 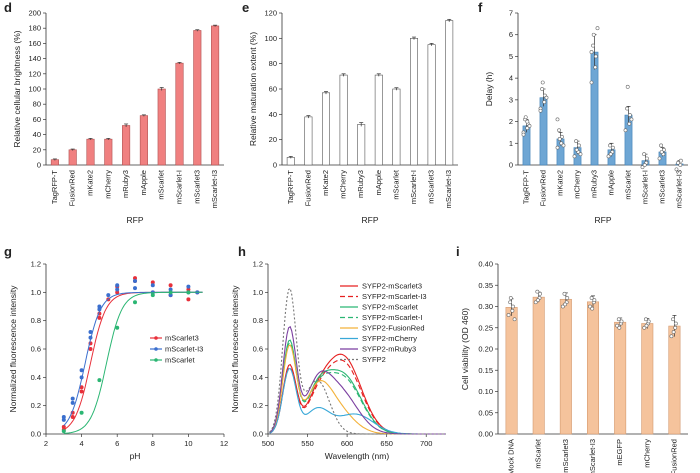 What do you see at coordinates (273, 63) in the screenshot?
I see `y-tick-label: 80` at bounding box center [273, 63].